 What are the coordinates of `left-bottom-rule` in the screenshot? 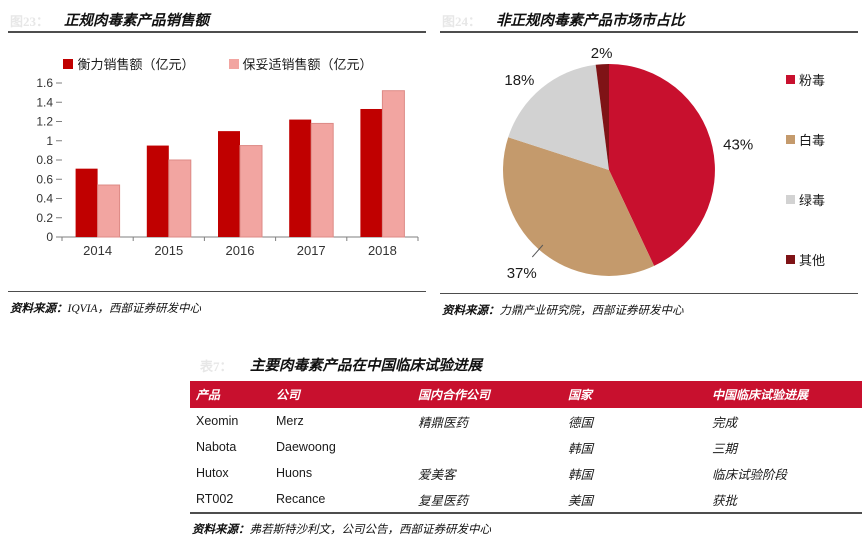 It's located at (217, 291).